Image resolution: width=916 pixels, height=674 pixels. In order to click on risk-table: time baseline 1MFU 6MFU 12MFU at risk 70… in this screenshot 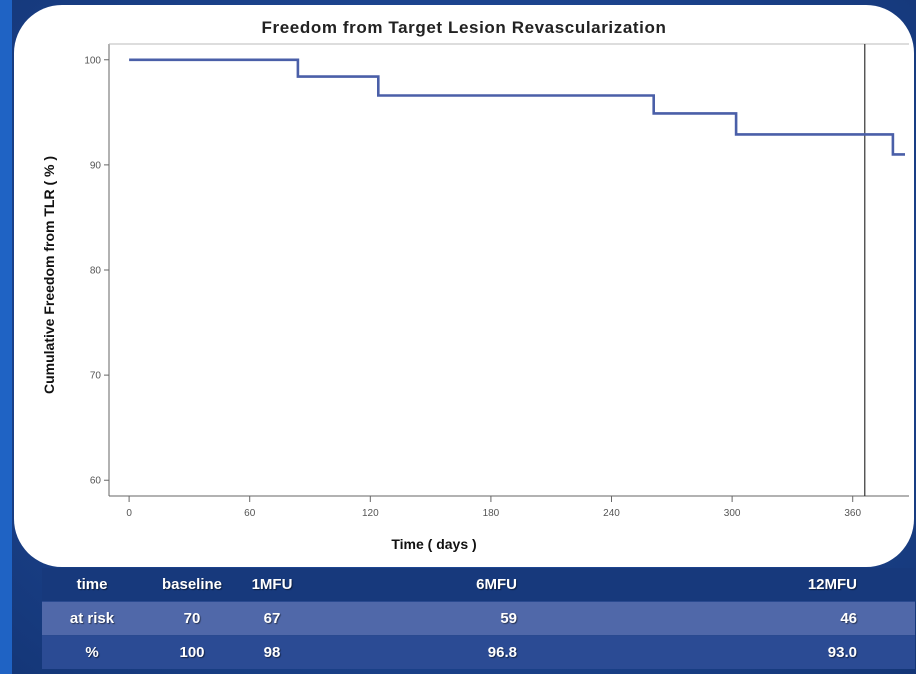, I will do `click(478, 618)`.